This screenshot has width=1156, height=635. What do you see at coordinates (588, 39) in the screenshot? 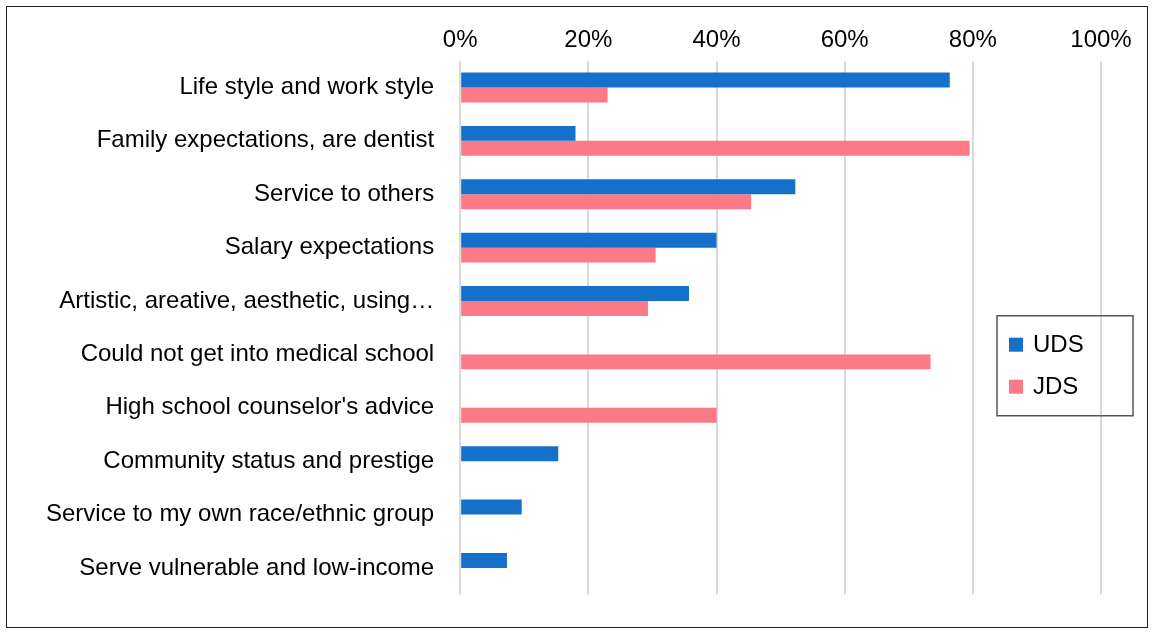
I see `x-tick-label: 20%` at bounding box center [588, 39].